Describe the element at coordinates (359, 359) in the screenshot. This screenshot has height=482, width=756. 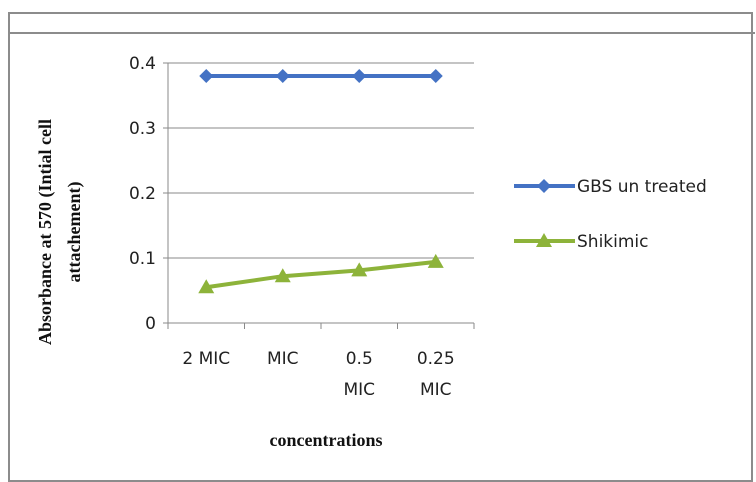
I see `x-tick-label: 0.5` at that location.